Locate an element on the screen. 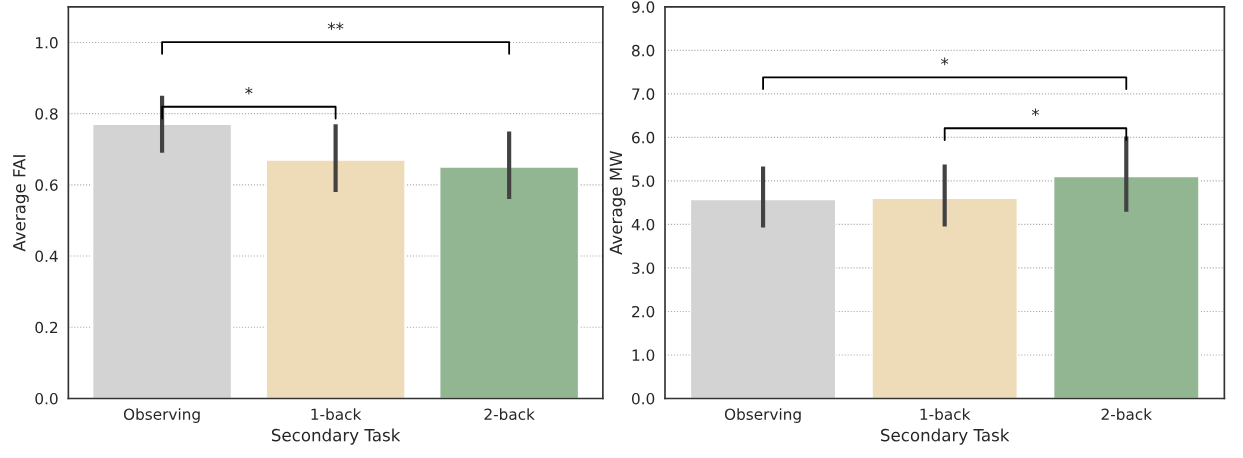 Image resolution: width=1243 pixels, height=458 pixels. y-tick-label: 0.8 is located at coordinates (46, 114).